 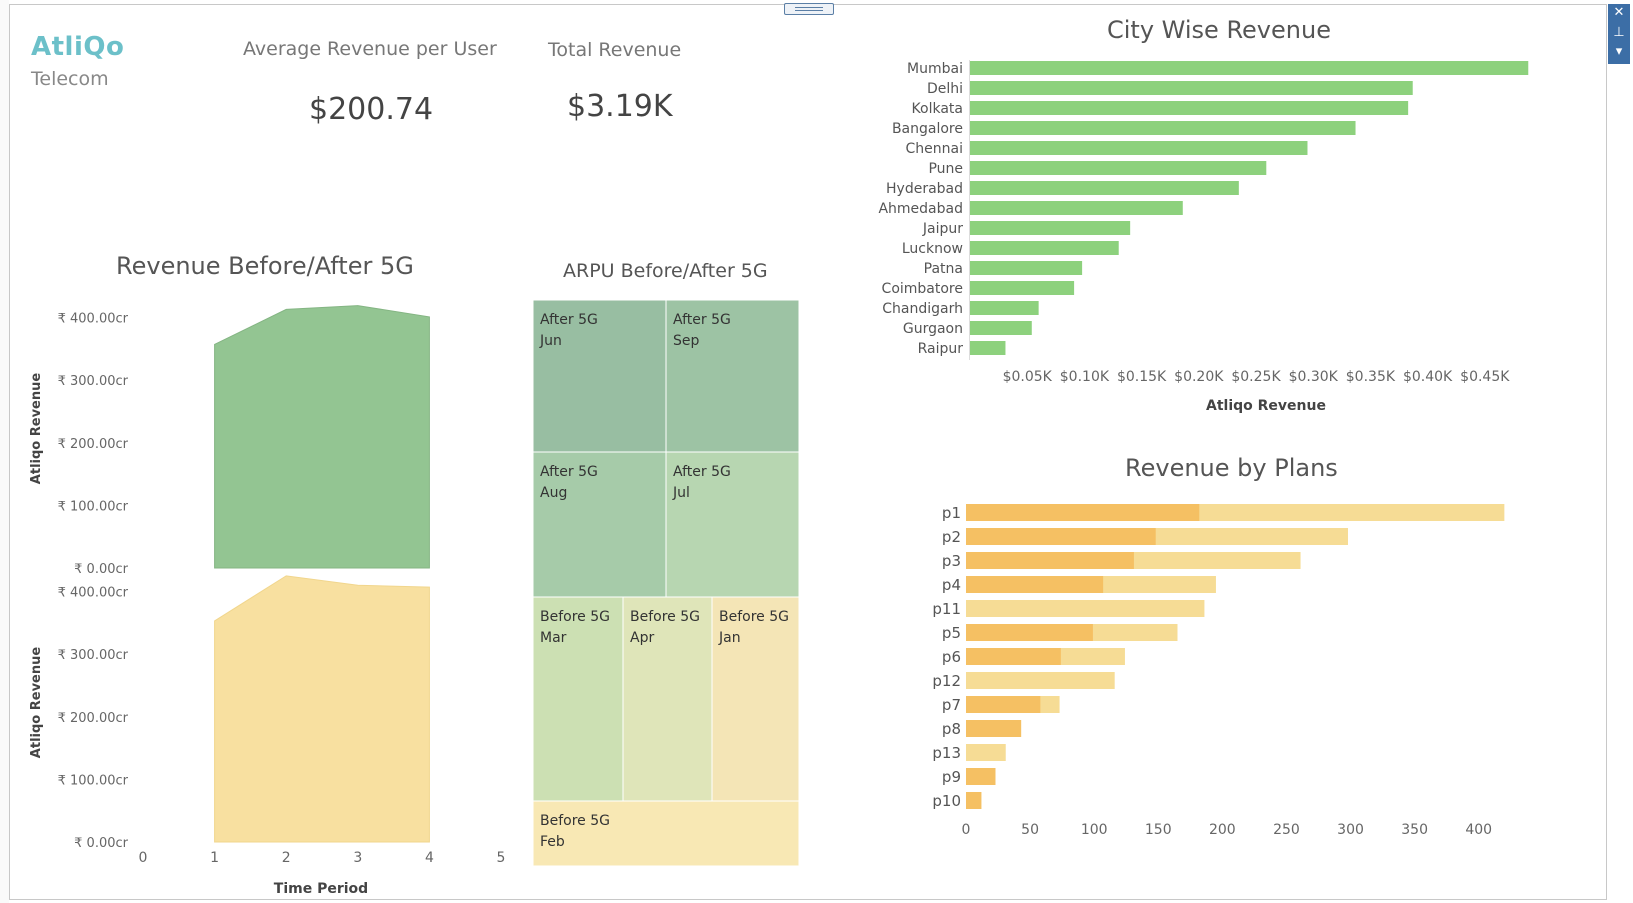 What do you see at coordinates (553, 493) in the screenshot?
I see `treemap-cell-month: Aug` at bounding box center [553, 493].